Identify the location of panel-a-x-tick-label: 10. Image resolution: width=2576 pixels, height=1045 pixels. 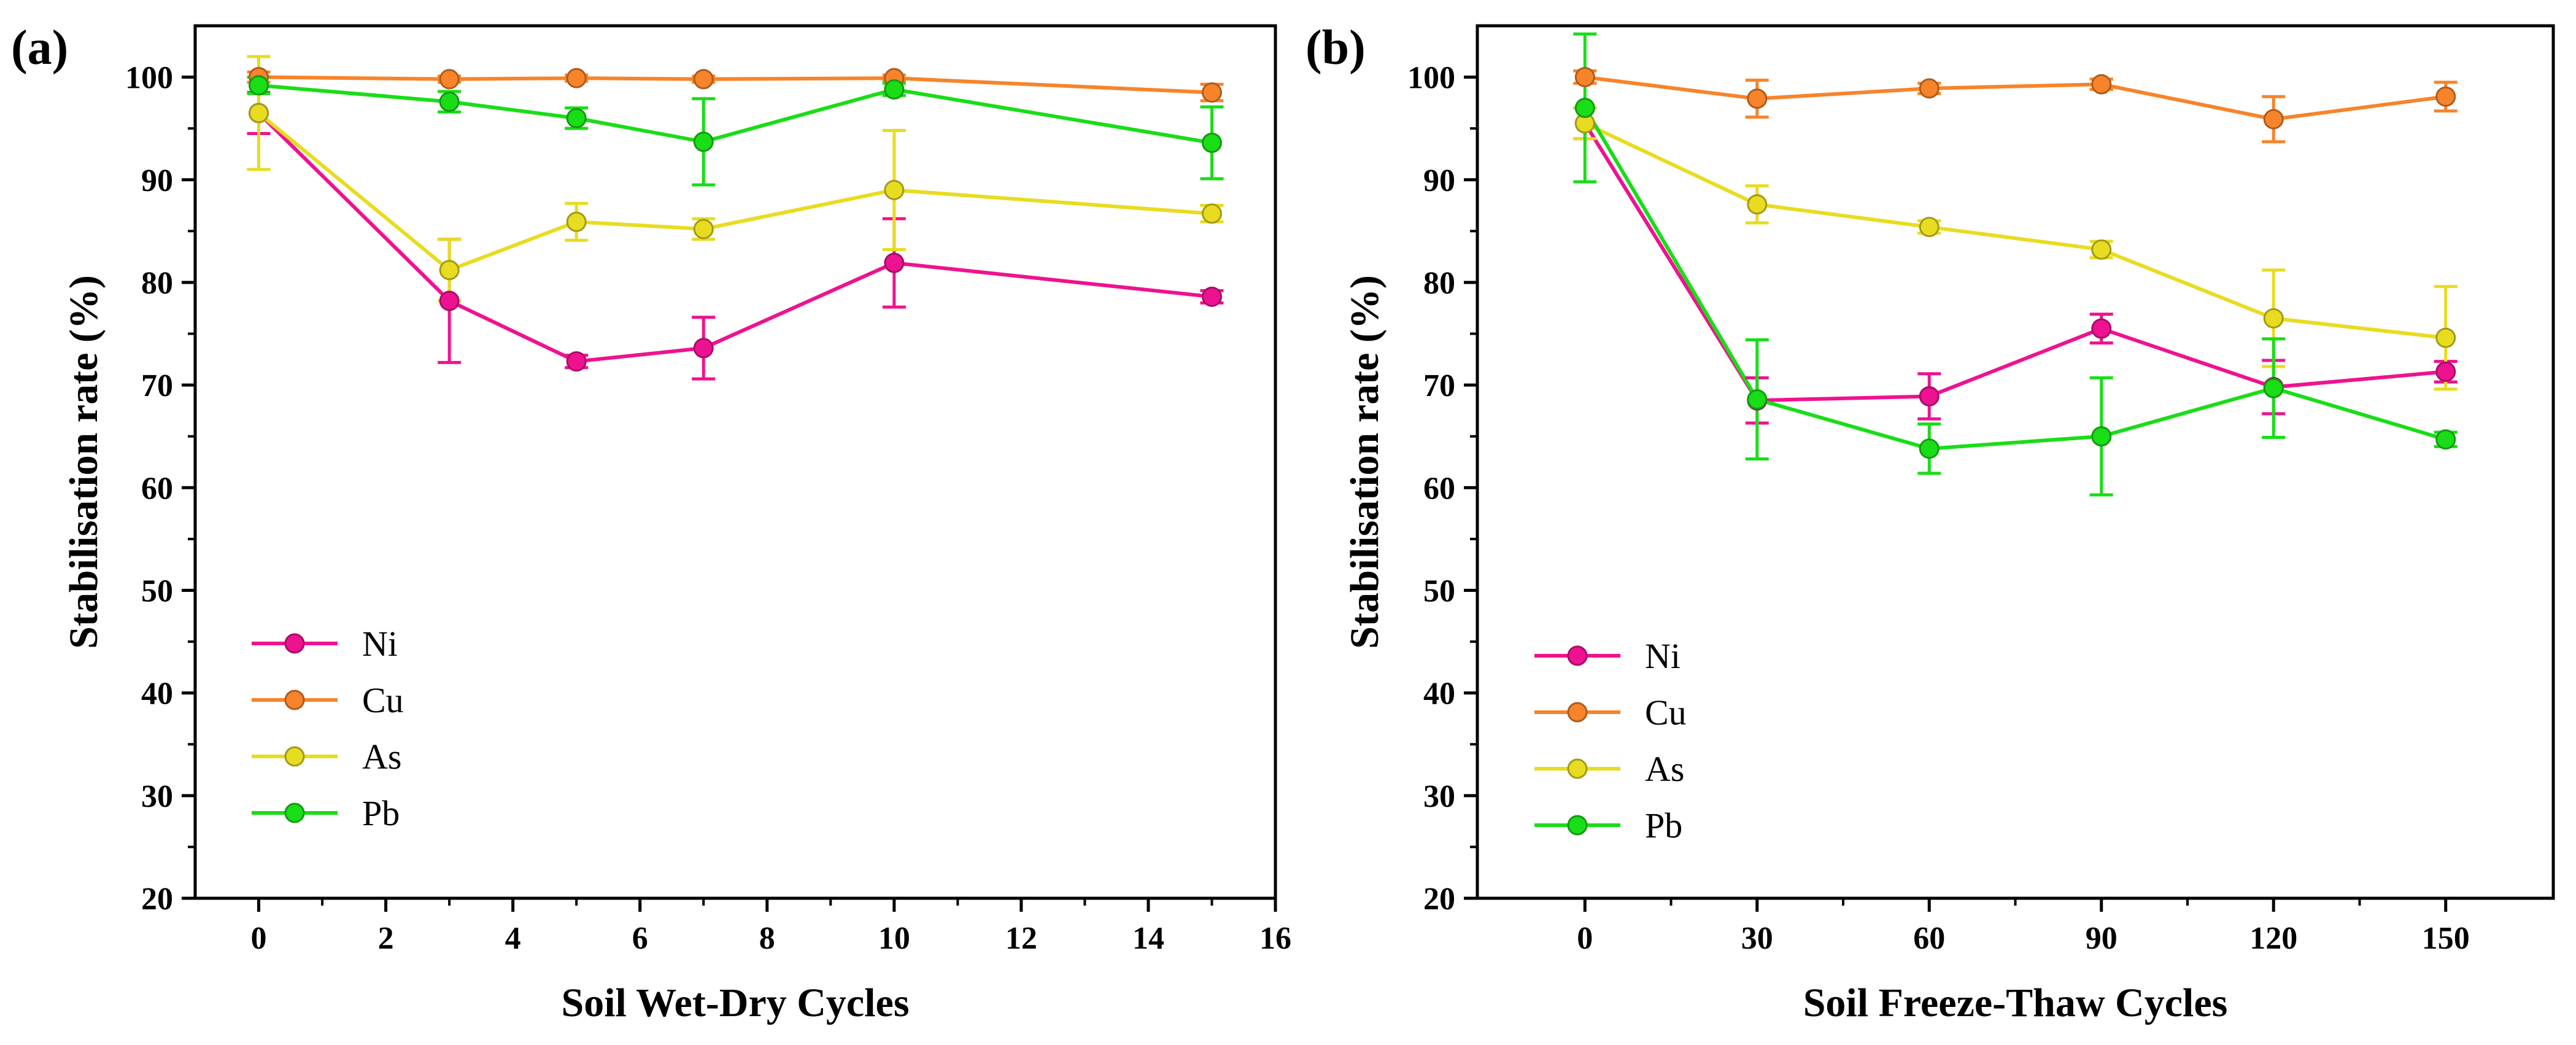
(894, 938).